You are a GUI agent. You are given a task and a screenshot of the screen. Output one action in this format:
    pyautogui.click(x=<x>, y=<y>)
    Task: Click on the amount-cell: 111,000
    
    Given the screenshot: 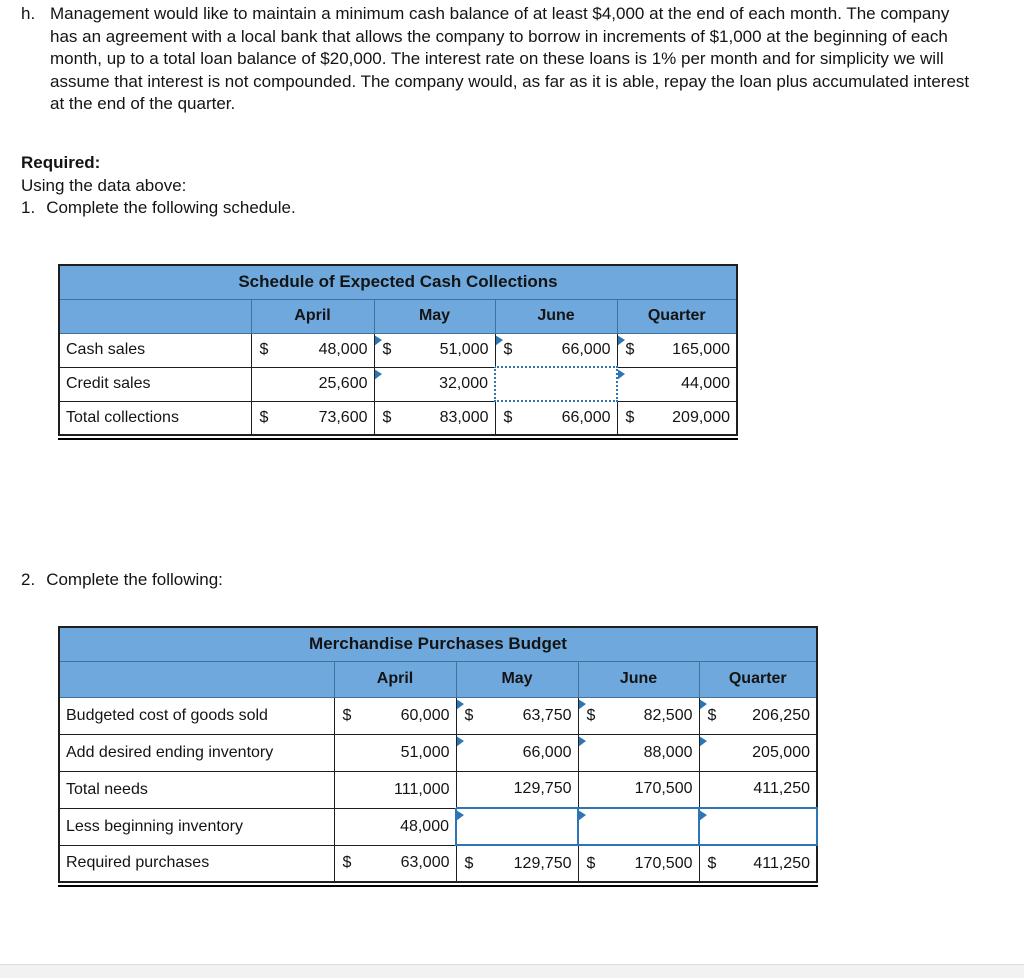 What is the action you would take?
    pyautogui.click(x=395, y=789)
    